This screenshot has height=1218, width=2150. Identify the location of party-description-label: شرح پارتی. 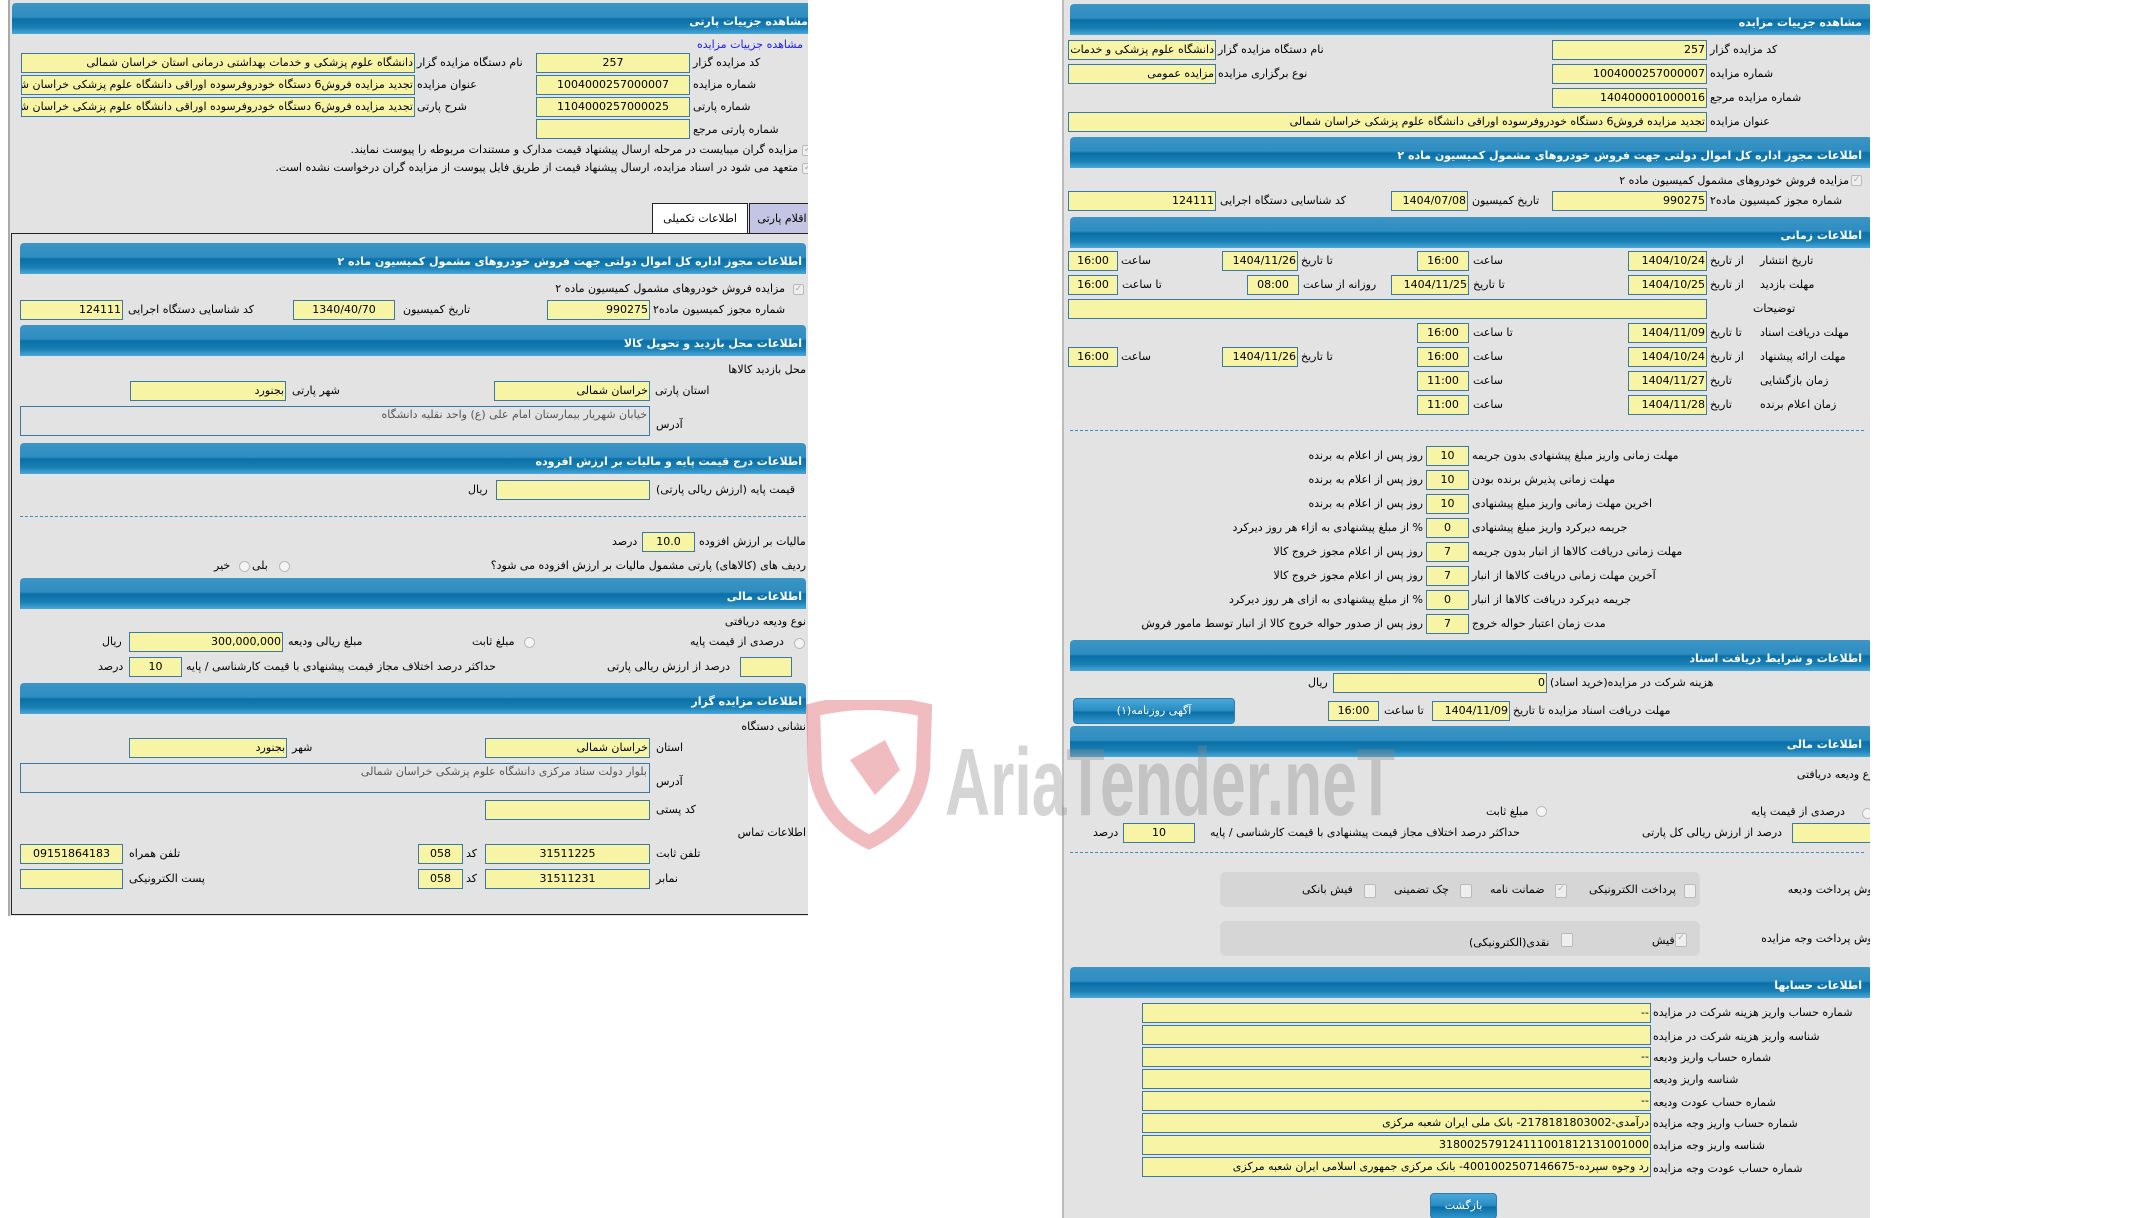
(442, 106).